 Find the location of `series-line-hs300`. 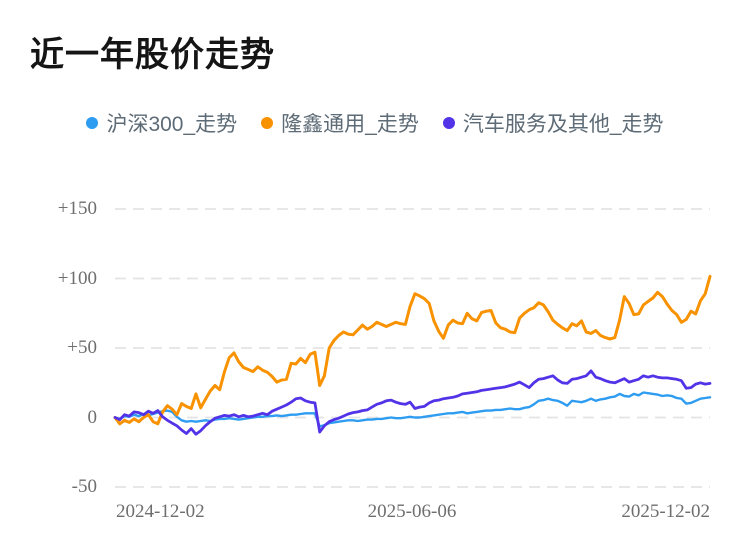

series-line-hs300 is located at coordinates (412, 409).